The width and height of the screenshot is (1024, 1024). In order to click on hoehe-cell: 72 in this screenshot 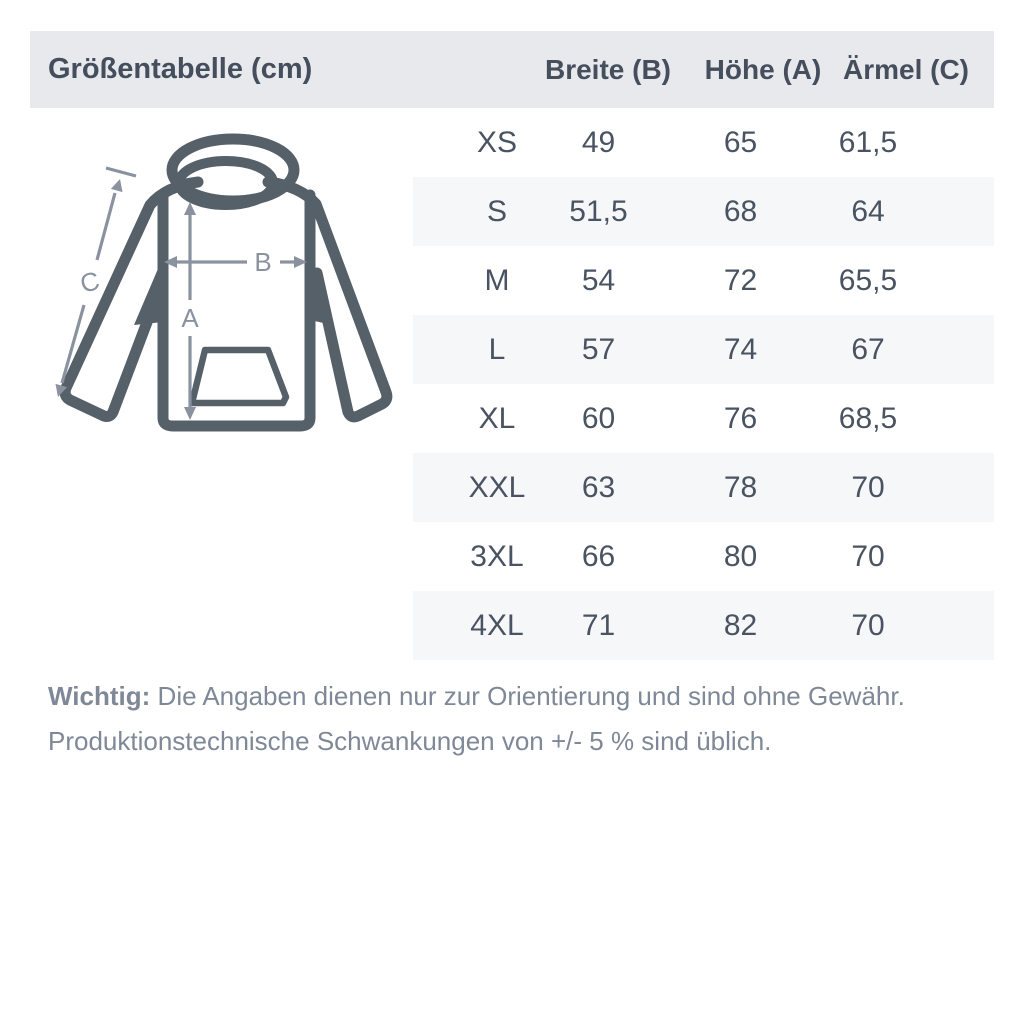, I will do `click(740, 280)`.